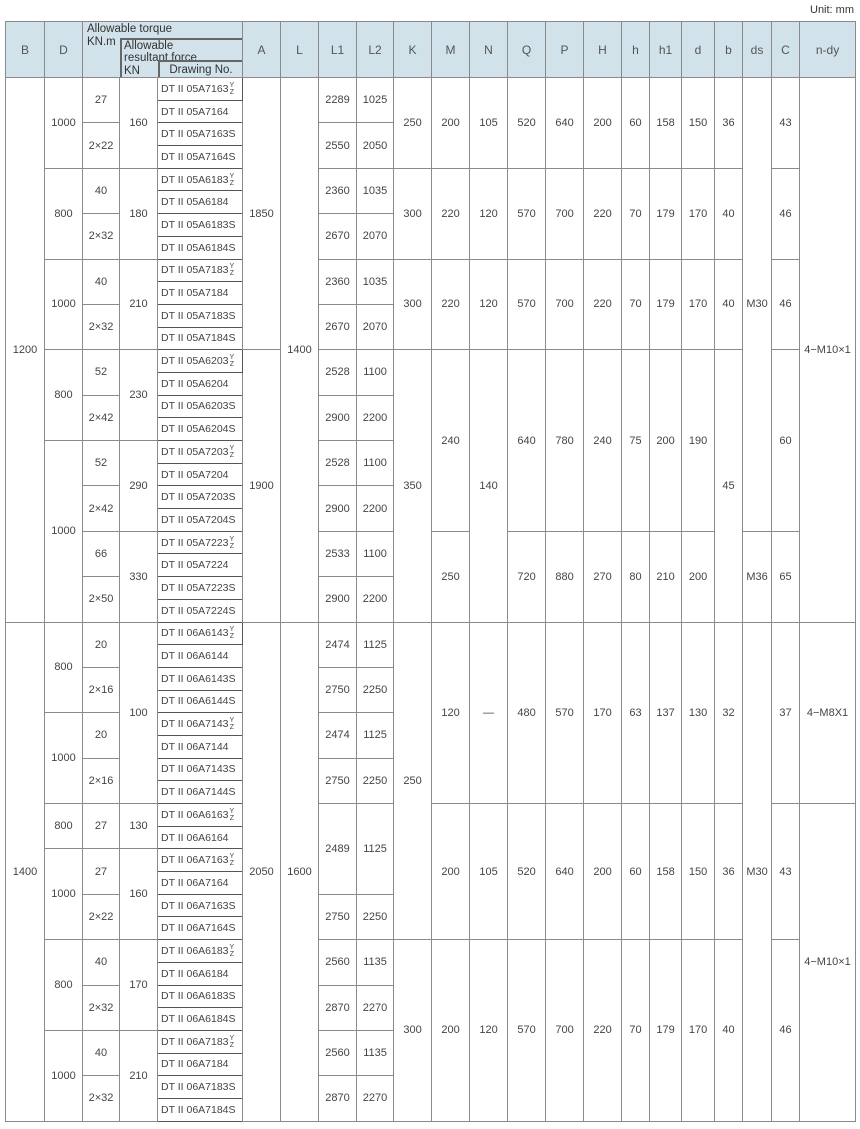  What do you see at coordinates (195, 814) in the screenshot?
I see `drawing-no: DT II 06A6163` at bounding box center [195, 814].